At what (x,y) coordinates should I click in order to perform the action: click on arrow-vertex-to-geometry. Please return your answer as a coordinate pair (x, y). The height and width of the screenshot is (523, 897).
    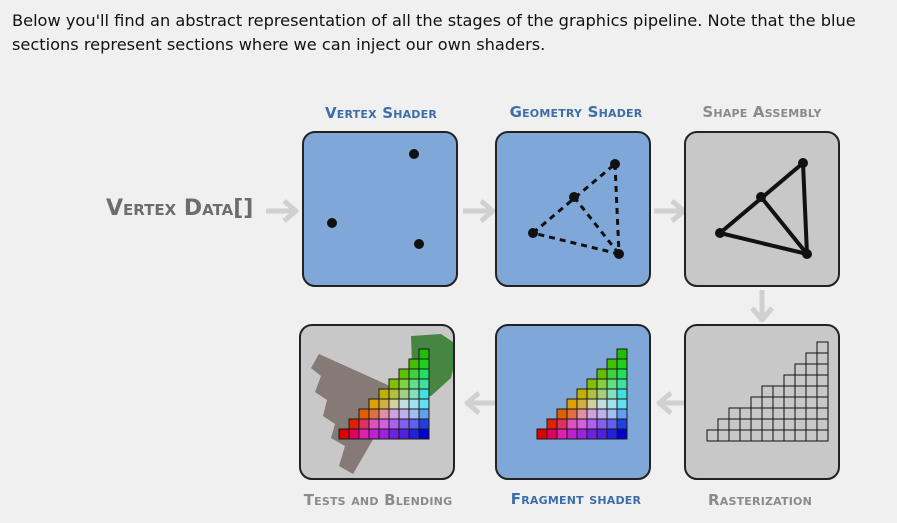
    Looking at the image, I should click on (479, 211).